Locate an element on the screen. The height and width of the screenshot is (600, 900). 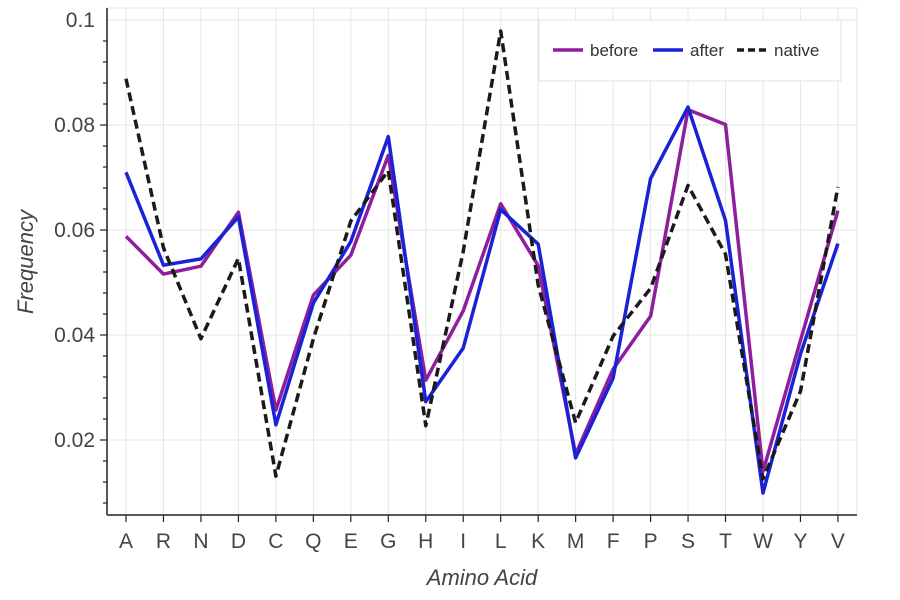
x-tick-label: N is located at coordinates (200, 541).